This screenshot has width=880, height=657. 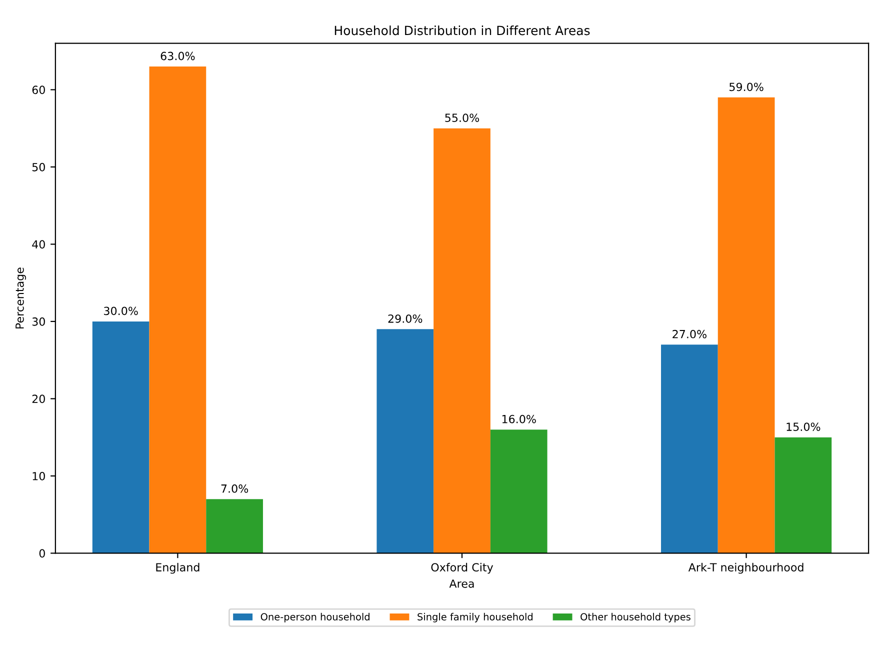 What do you see at coordinates (315, 617) in the screenshot?
I see `legend-label: One-person household` at bounding box center [315, 617].